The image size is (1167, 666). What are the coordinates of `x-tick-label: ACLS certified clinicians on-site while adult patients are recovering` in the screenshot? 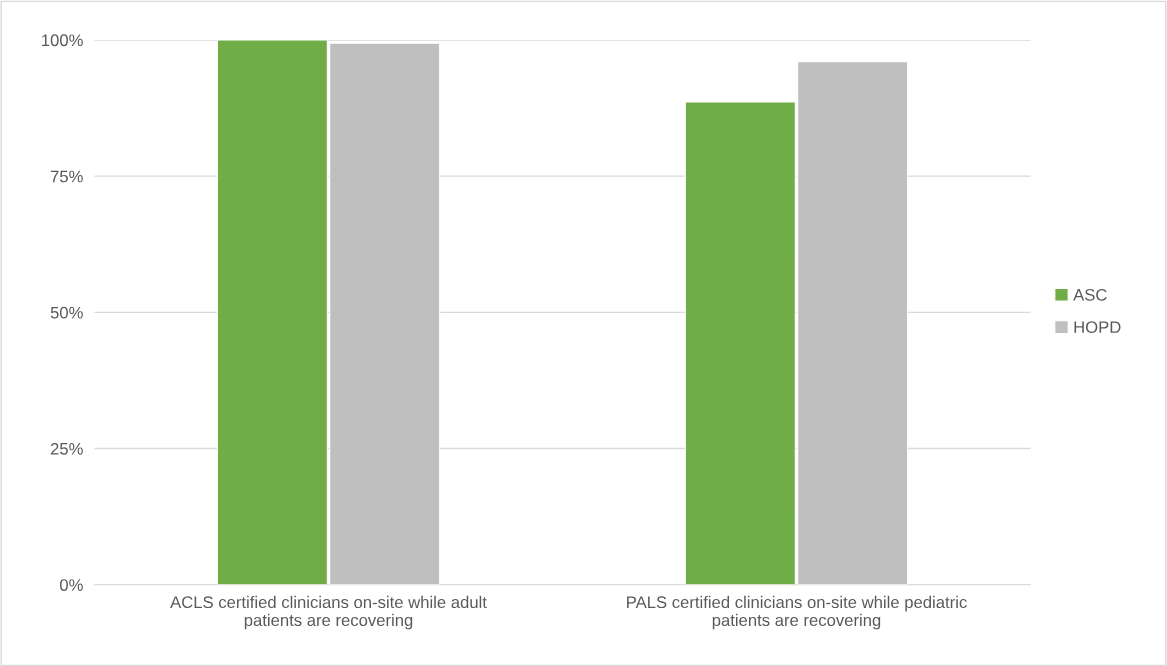 It's located at (328, 612).